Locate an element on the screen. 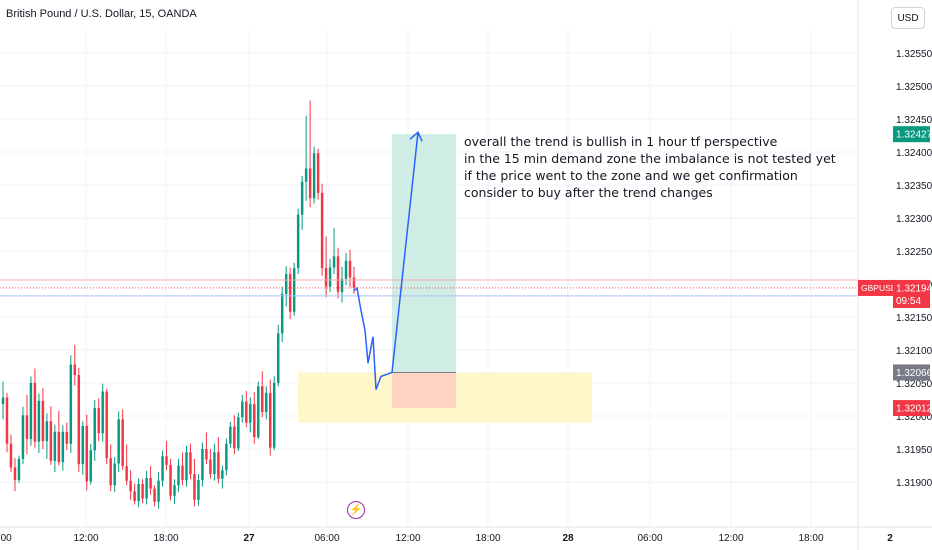  x-tick-label: 18:00 is located at coordinates (810, 538).